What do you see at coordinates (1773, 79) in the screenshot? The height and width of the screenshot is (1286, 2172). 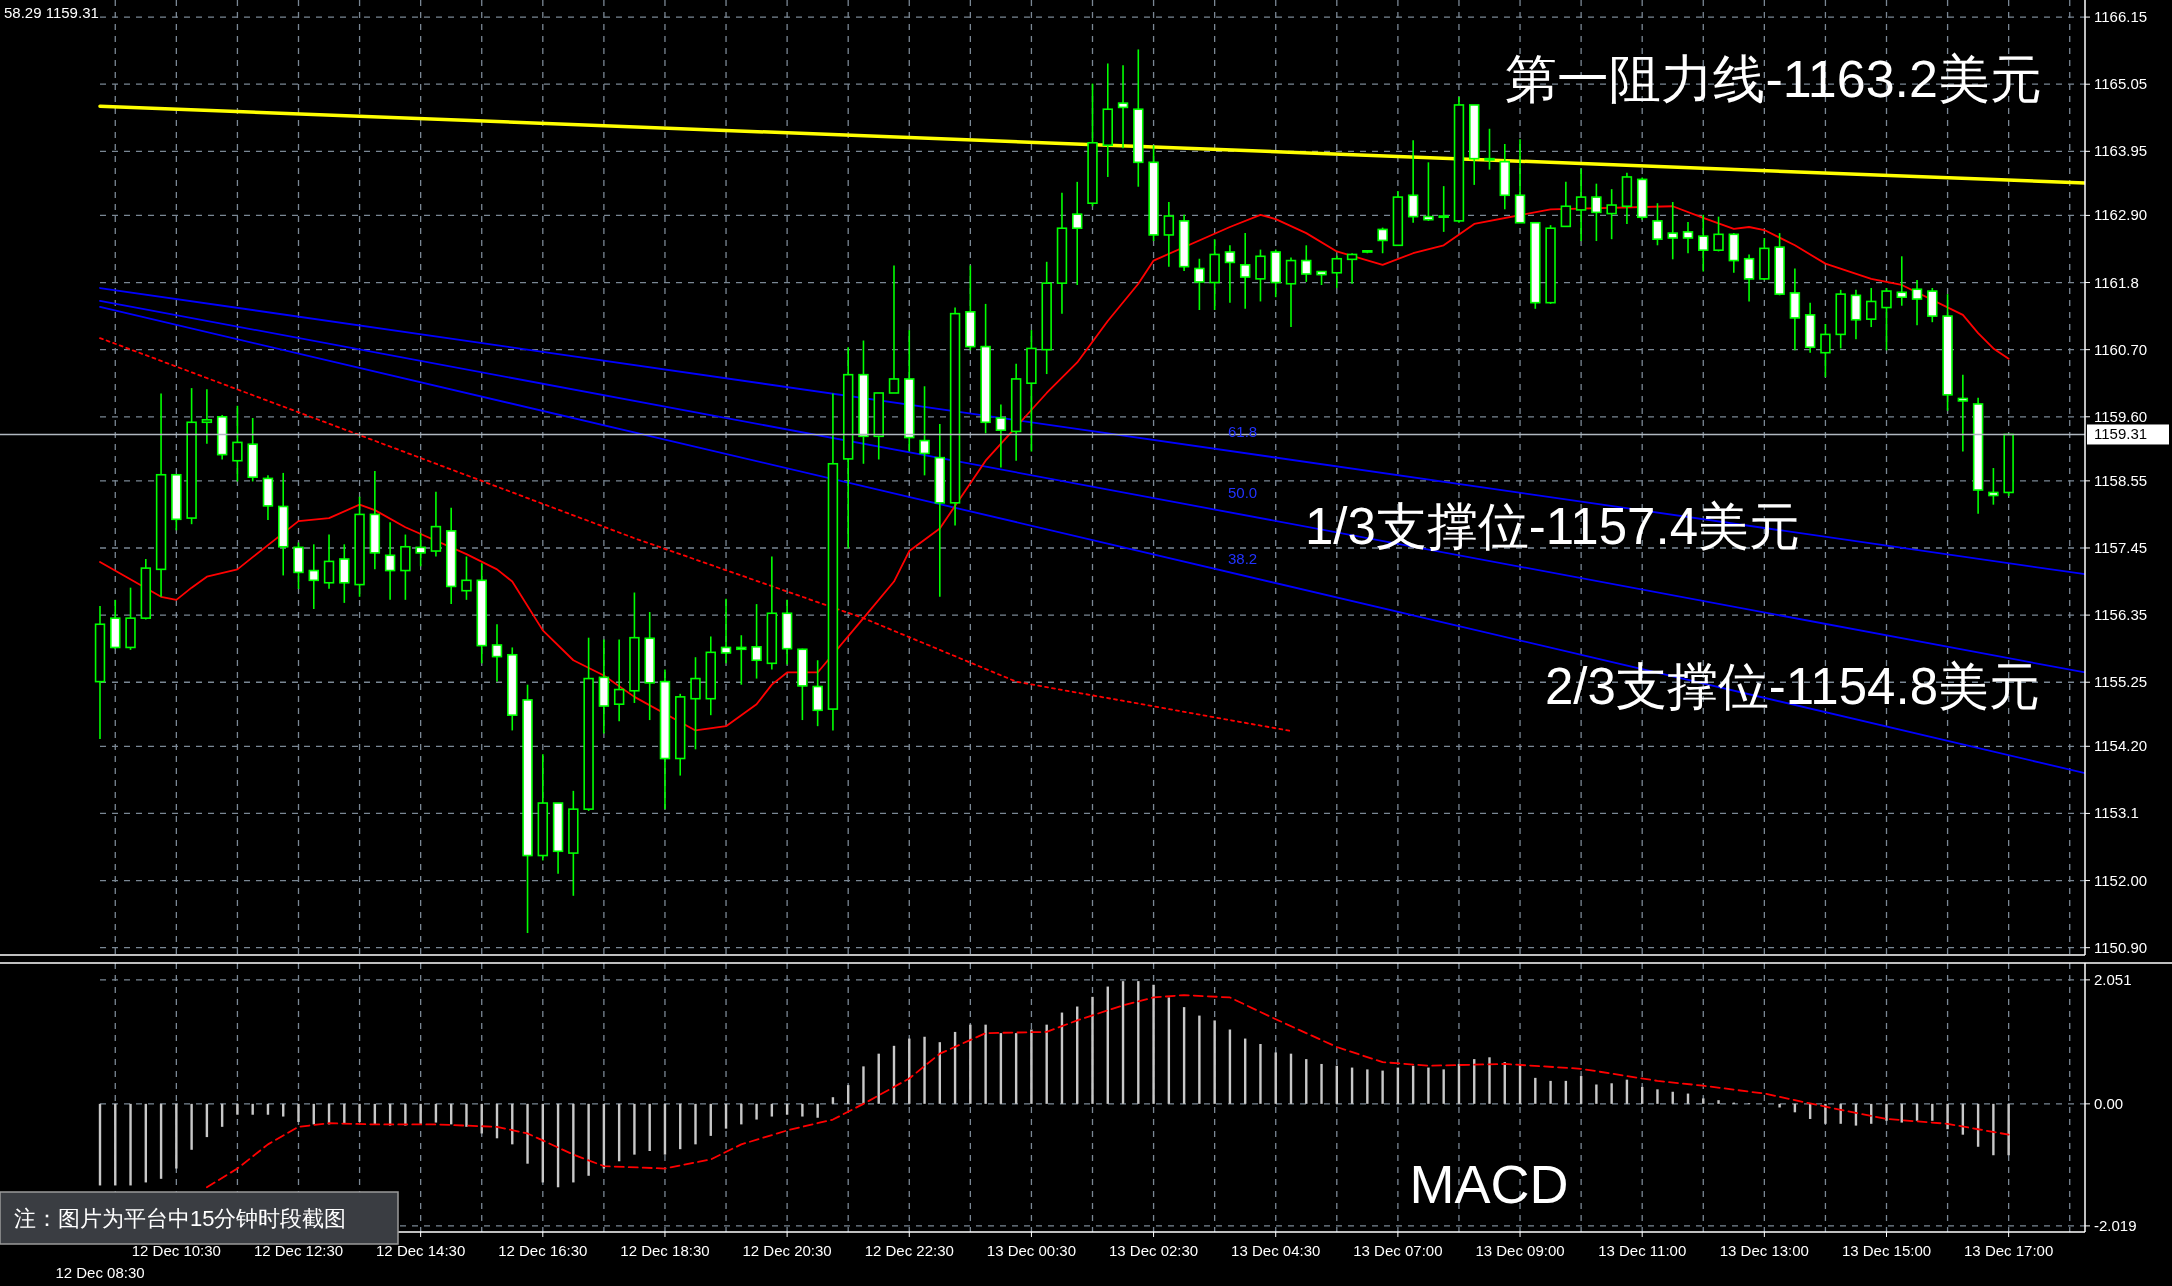 I see `annotation: 第一阻力线-1163.2美元` at bounding box center [1773, 79].